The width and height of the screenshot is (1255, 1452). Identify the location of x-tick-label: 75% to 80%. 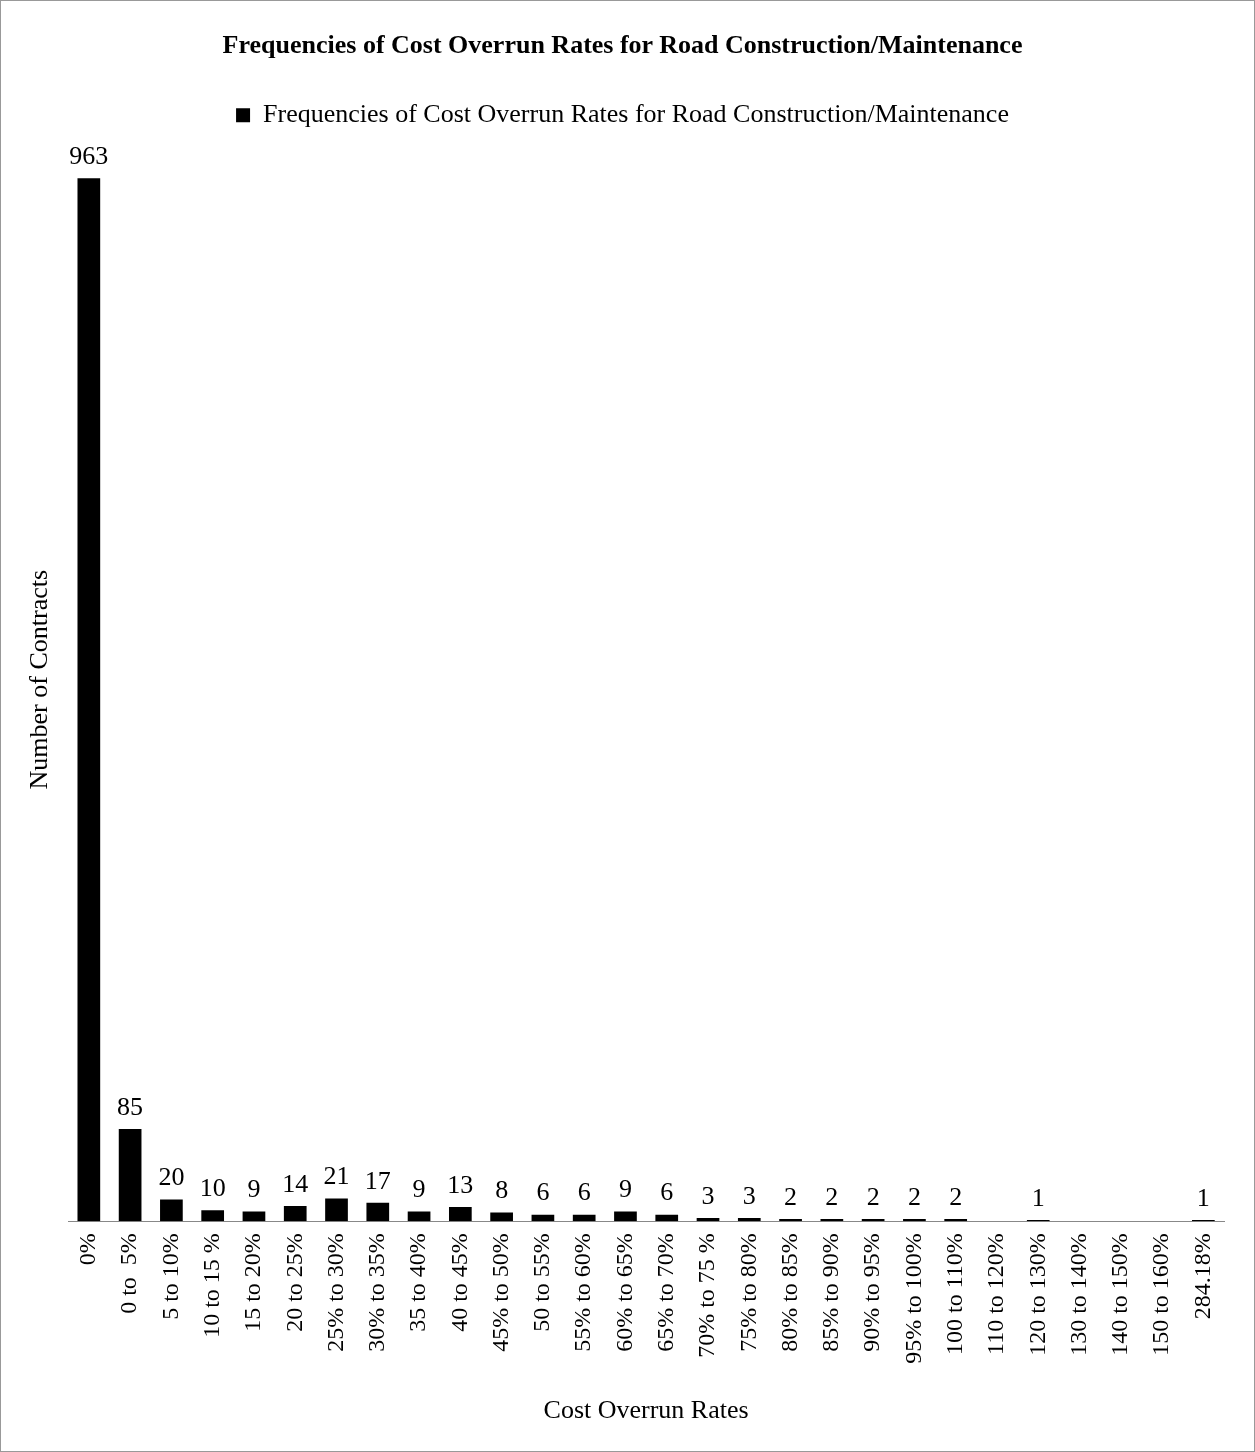
(747, 1292).